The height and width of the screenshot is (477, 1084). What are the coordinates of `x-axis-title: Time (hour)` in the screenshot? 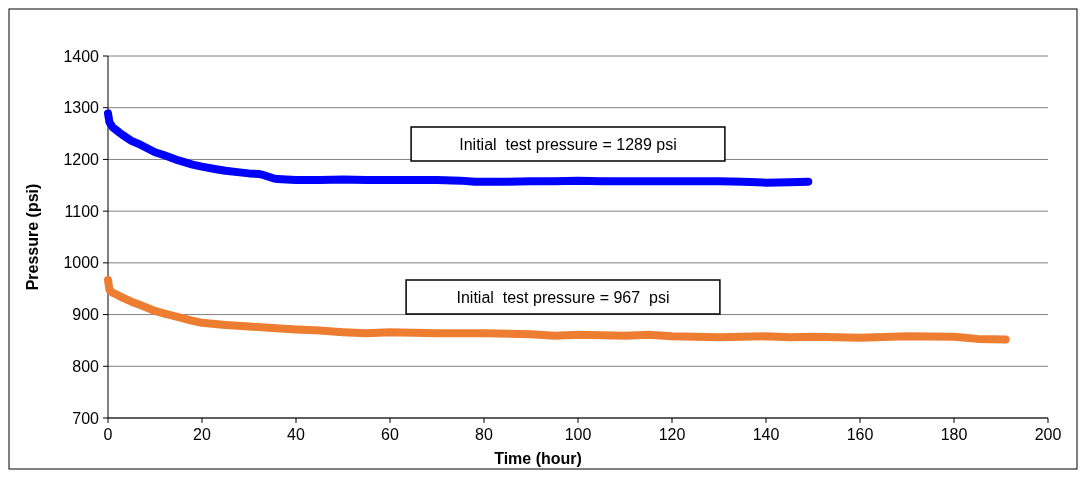 It's located at (538, 458).